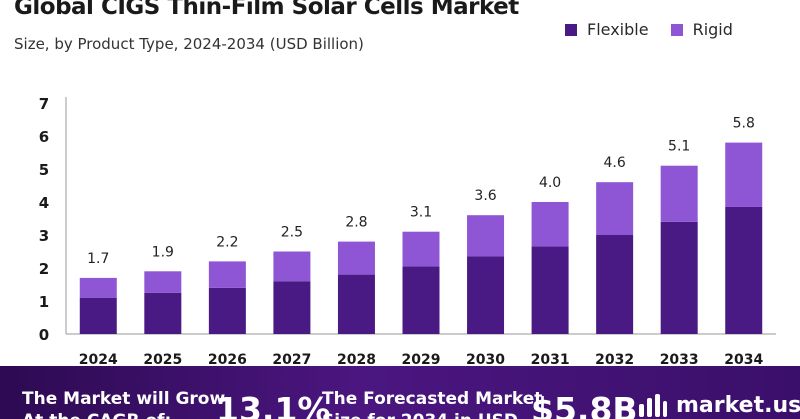  Describe the element at coordinates (292, 266) in the screenshot. I see `bar-rigid-2027` at that location.